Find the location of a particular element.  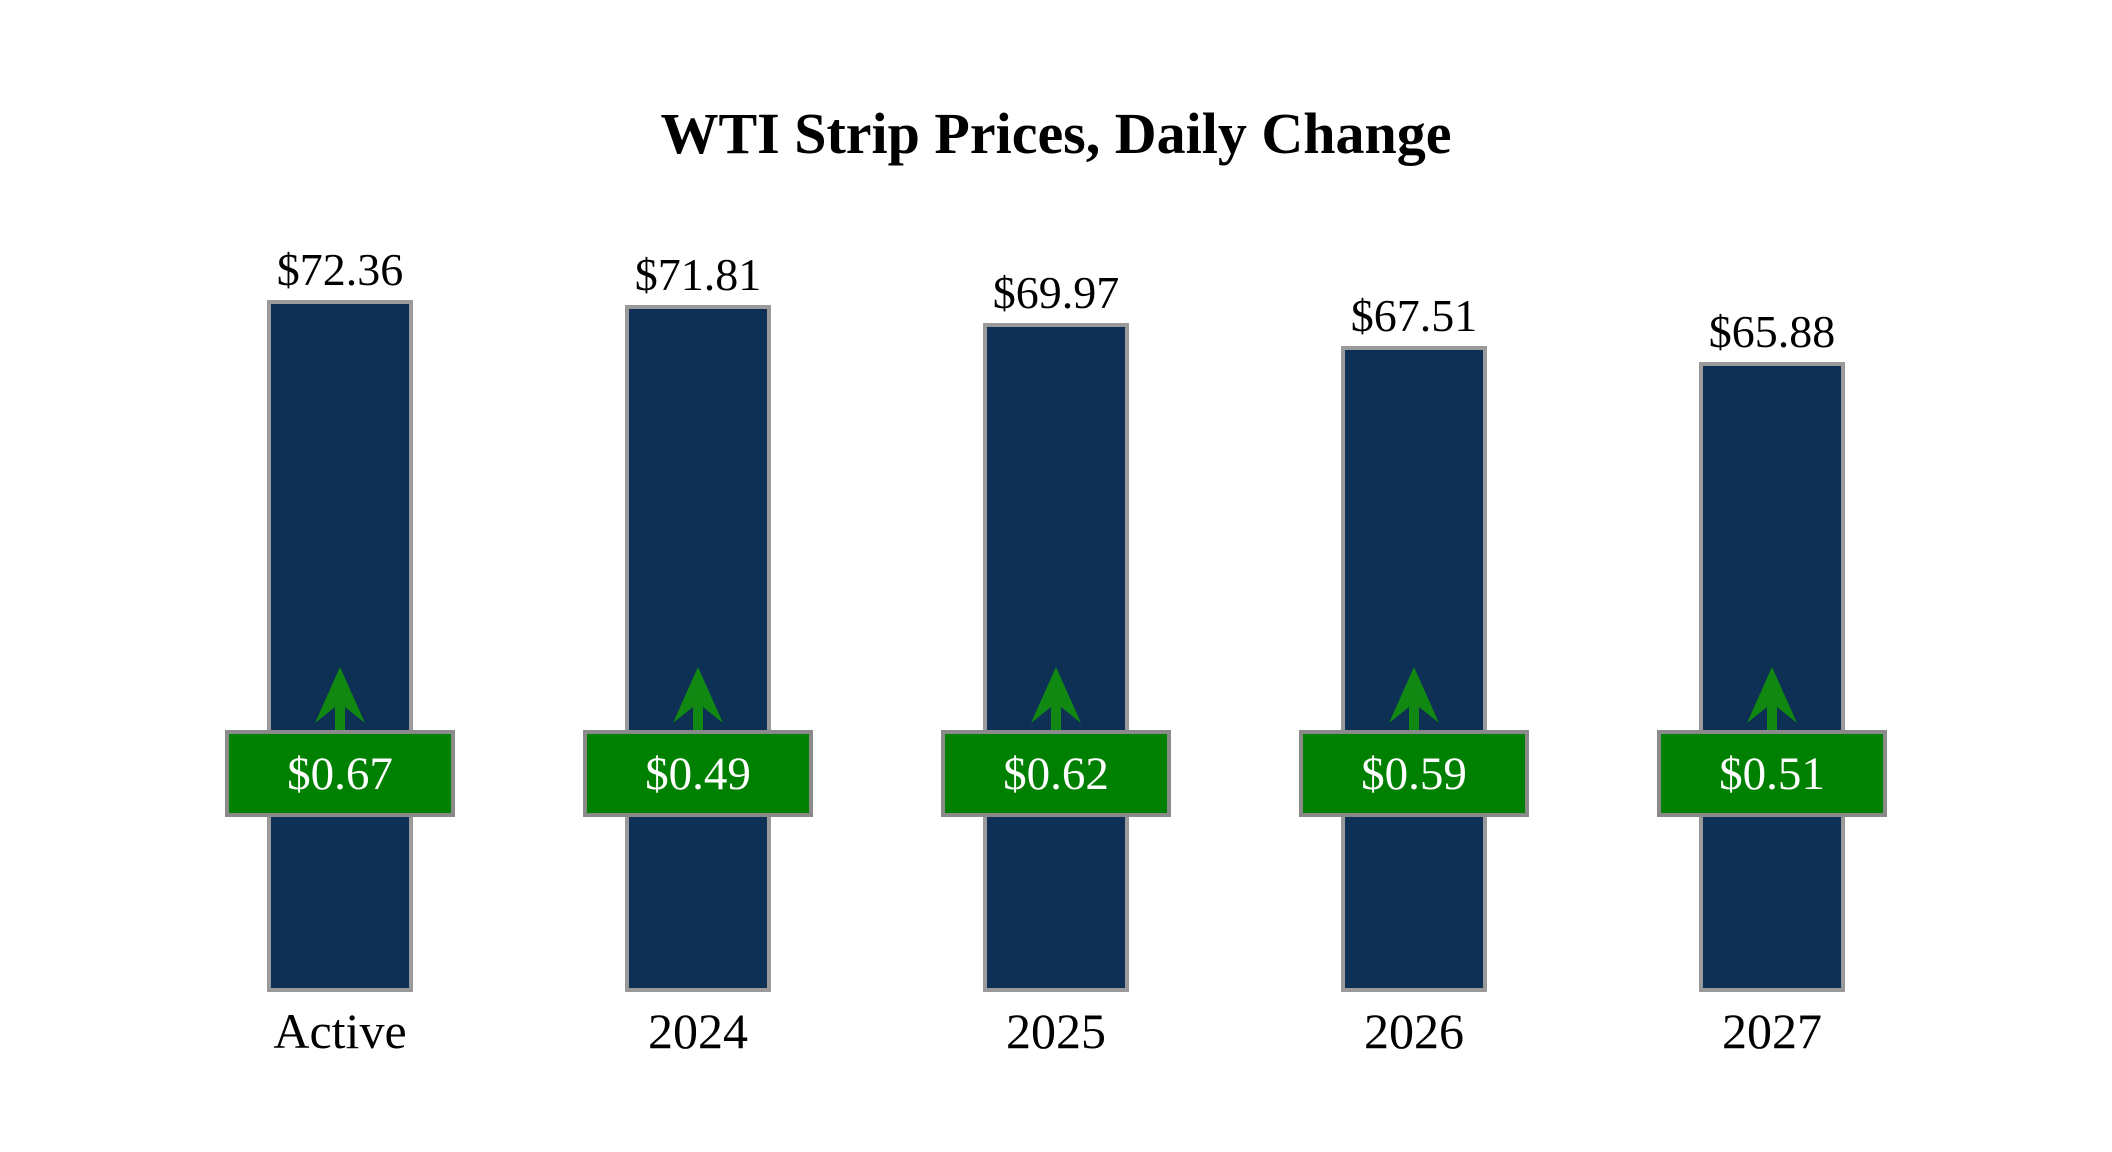

daily-change-value: $0.59 is located at coordinates (1414, 773).